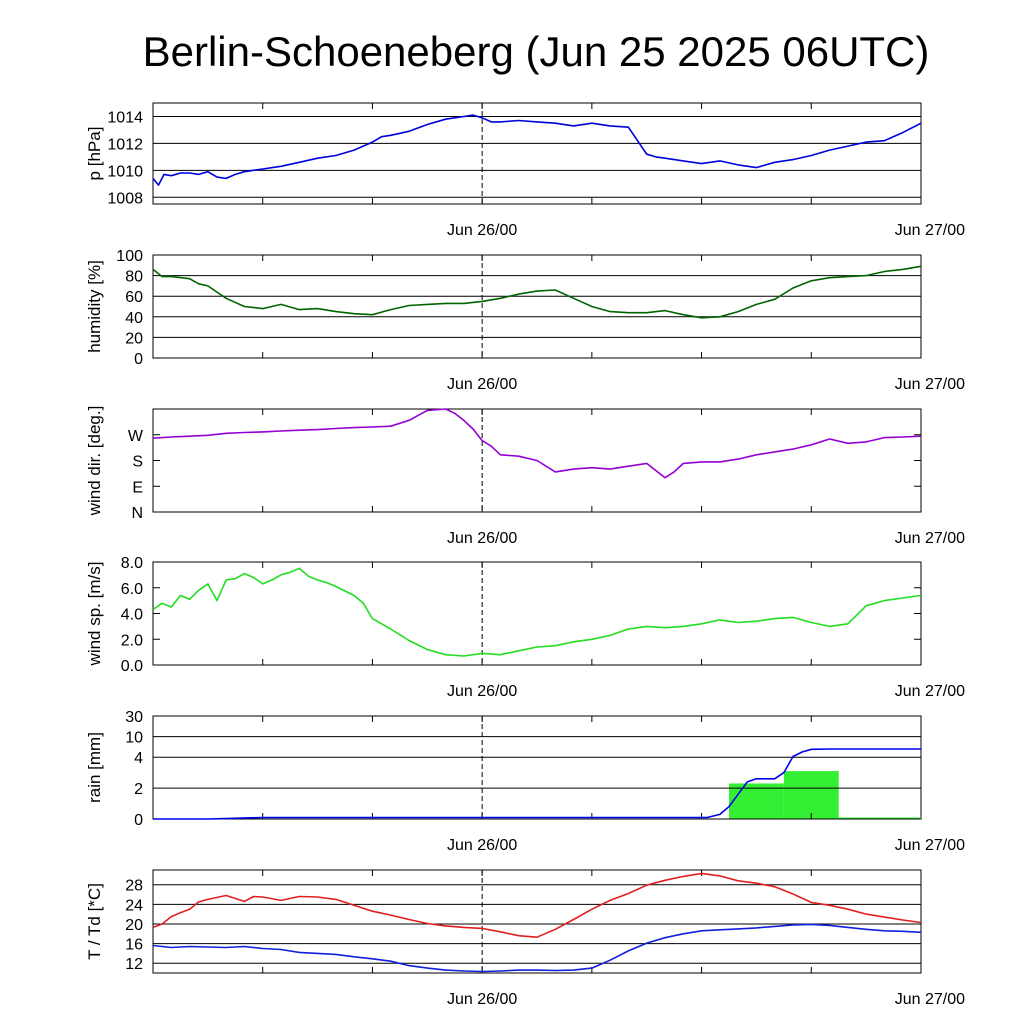 The height and width of the screenshot is (1024, 1024). What do you see at coordinates (134, 945) in the screenshot?
I see `y-tick-label: 16` at bounding box center [134, 945].